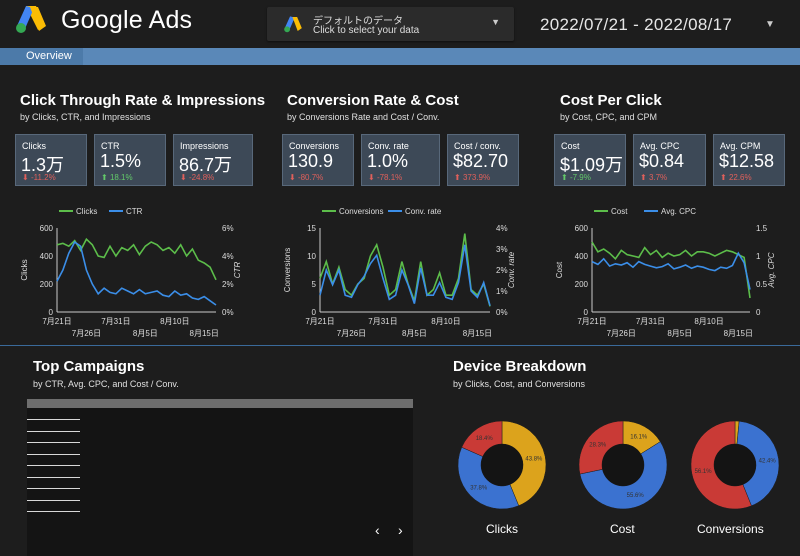  Describe the element at coordinates (639, 438) in the screenshot. I see `donut-slice-label: 16.1%` at that location.